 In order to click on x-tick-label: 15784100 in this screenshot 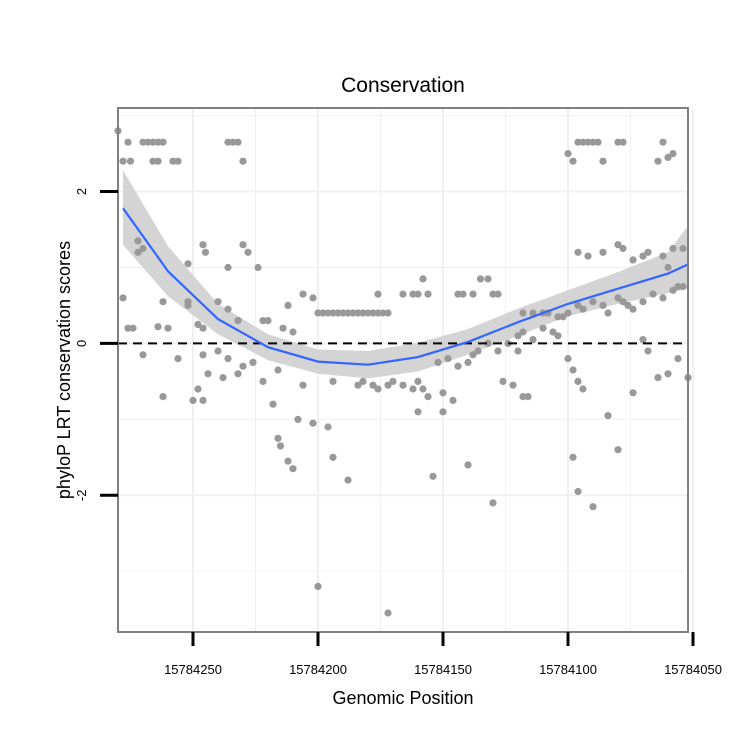, I will do `click(568, 669)`.